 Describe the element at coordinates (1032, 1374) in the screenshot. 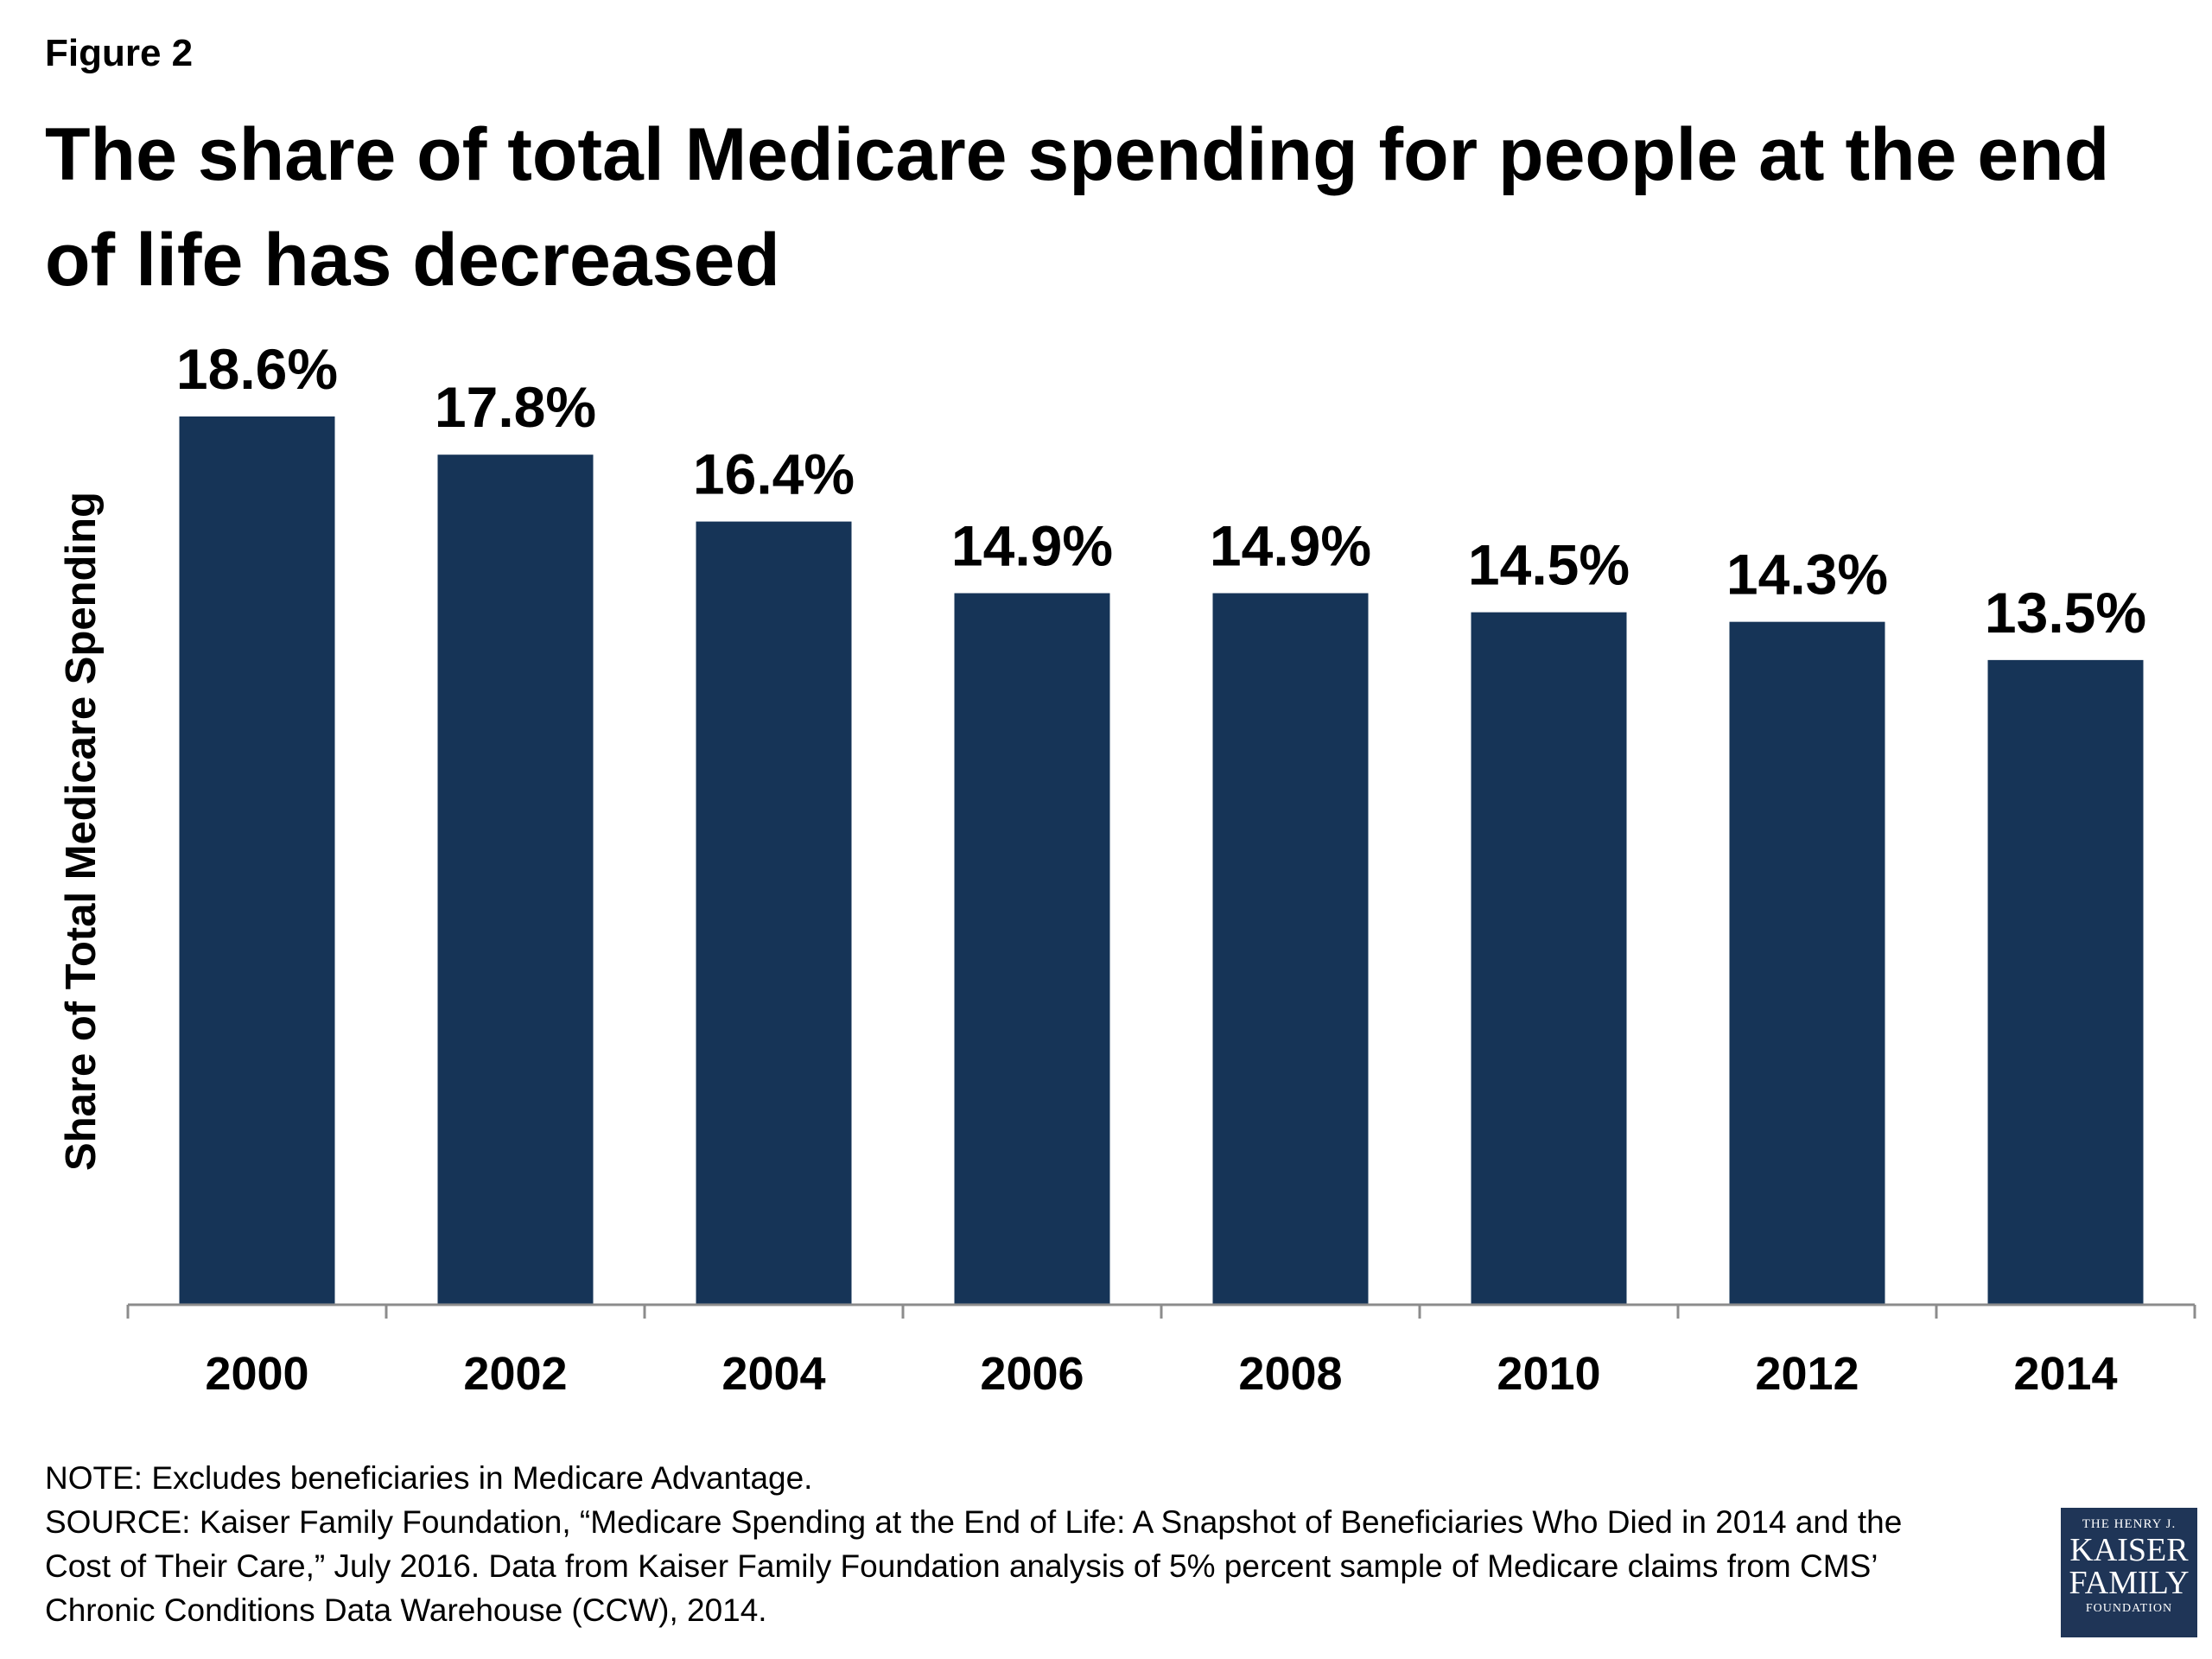

I see `x-tick-label-2006: 2006` at that location.